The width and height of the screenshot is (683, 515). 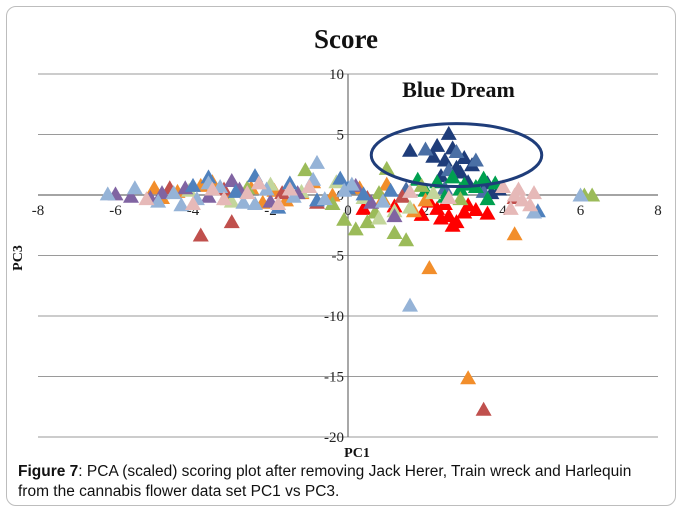 I want to click on y-tick-label: -5, so click(x=338, y=257).